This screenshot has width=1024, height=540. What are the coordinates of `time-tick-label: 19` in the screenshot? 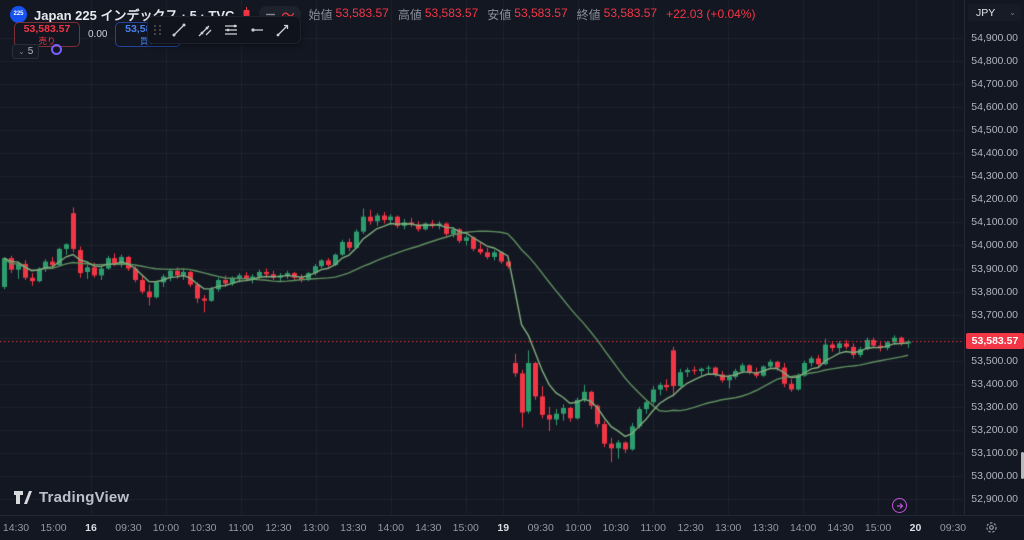 It's located at (503, 528).